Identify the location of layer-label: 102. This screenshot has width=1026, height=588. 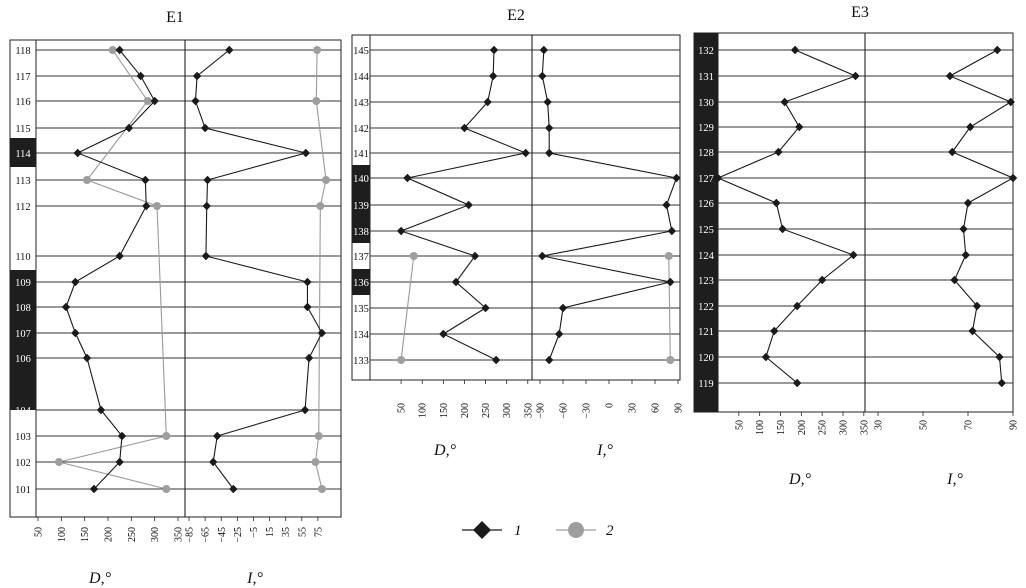
(23, 463).